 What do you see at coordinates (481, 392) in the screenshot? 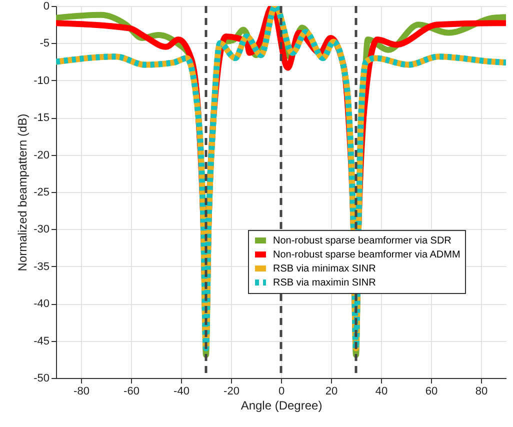
I see `x-tick-label: 80` at bounding box center [481, 392].